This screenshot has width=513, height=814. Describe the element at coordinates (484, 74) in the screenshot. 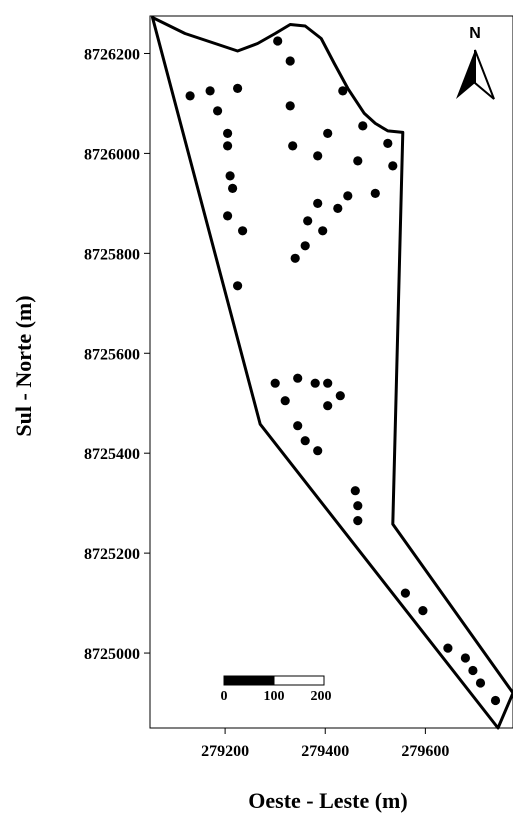

I see `north-arrow-right-icon` at that location.